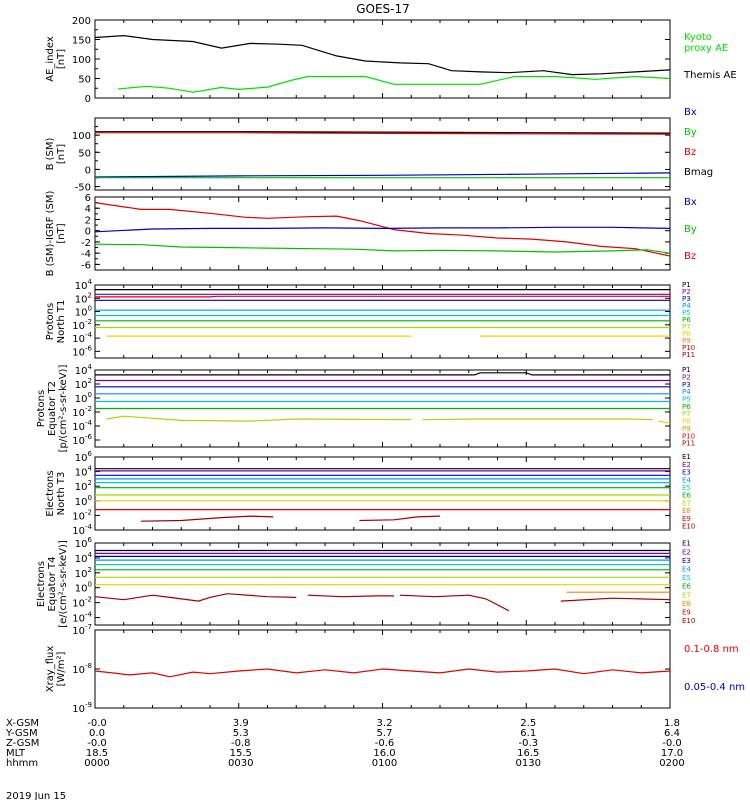 The image size is (750, 800). What do you see at coordinates (686, 511) in the screenshot?
I see `legend-e8: E8` at bounding box center [686, 511].